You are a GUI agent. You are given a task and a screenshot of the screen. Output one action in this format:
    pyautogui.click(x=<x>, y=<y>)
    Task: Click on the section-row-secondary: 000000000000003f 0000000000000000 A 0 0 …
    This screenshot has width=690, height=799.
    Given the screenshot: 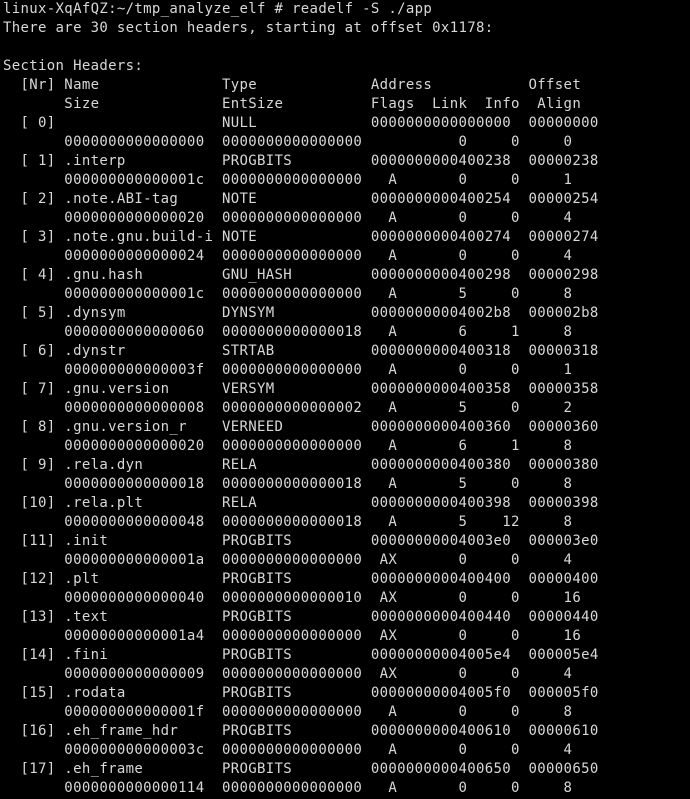 What is the action you would take?
    pyautogui.click(x=288, y=370)
    